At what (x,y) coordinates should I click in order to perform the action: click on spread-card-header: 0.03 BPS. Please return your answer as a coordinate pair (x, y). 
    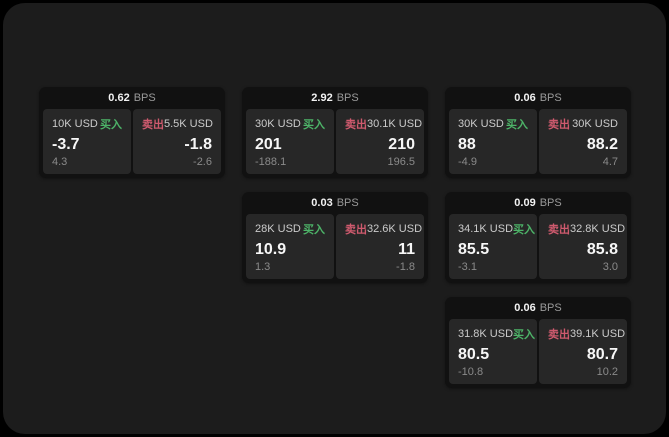
    Looking at the image, I should click on (335, 203).